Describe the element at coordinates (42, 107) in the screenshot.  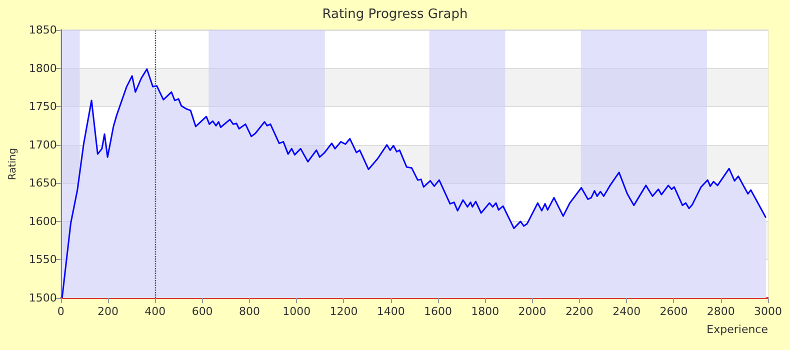
I see `y-tick-label: 1750` at that location.